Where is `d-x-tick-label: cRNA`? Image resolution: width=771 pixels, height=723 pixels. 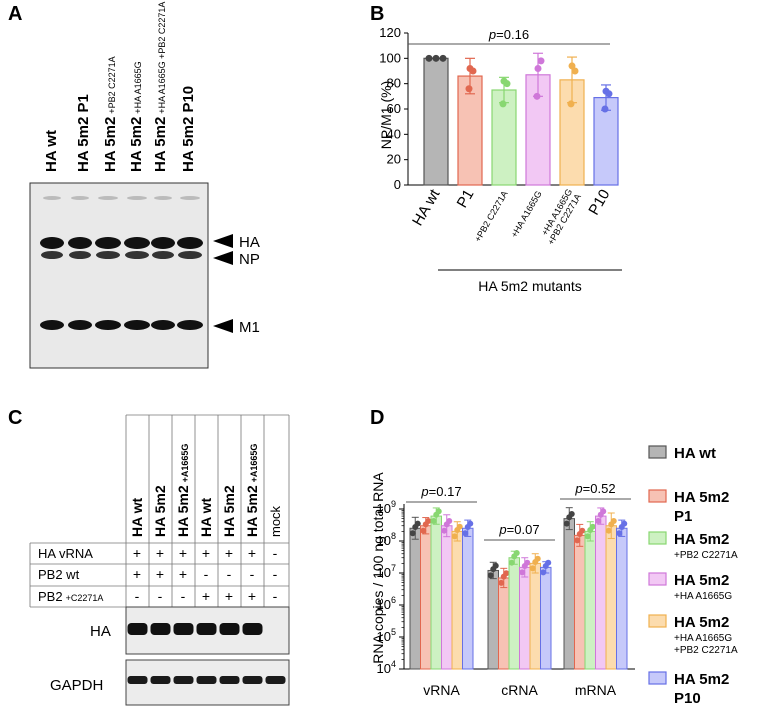
d-x-tick-label: cRNA is located at coordinates (519, 690).